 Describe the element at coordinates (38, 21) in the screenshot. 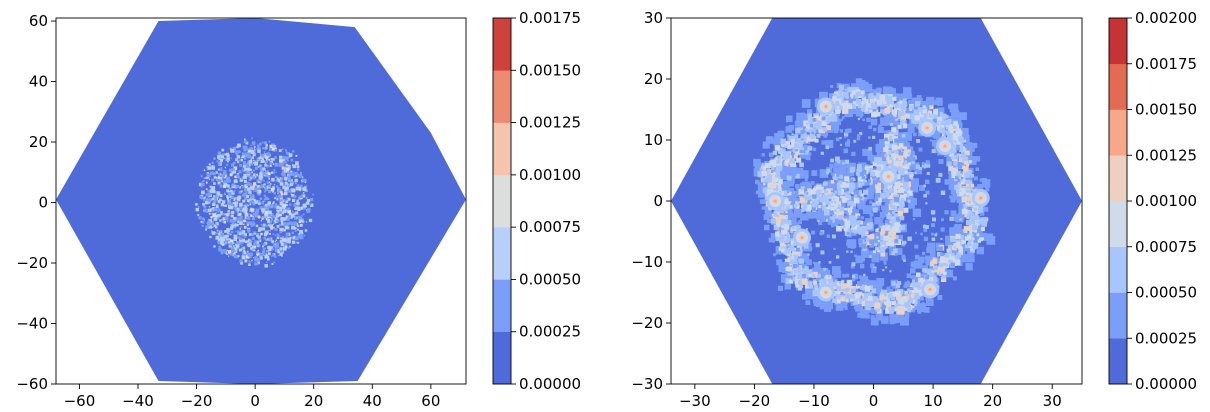

I see `y-tick-label: 60` at that location.